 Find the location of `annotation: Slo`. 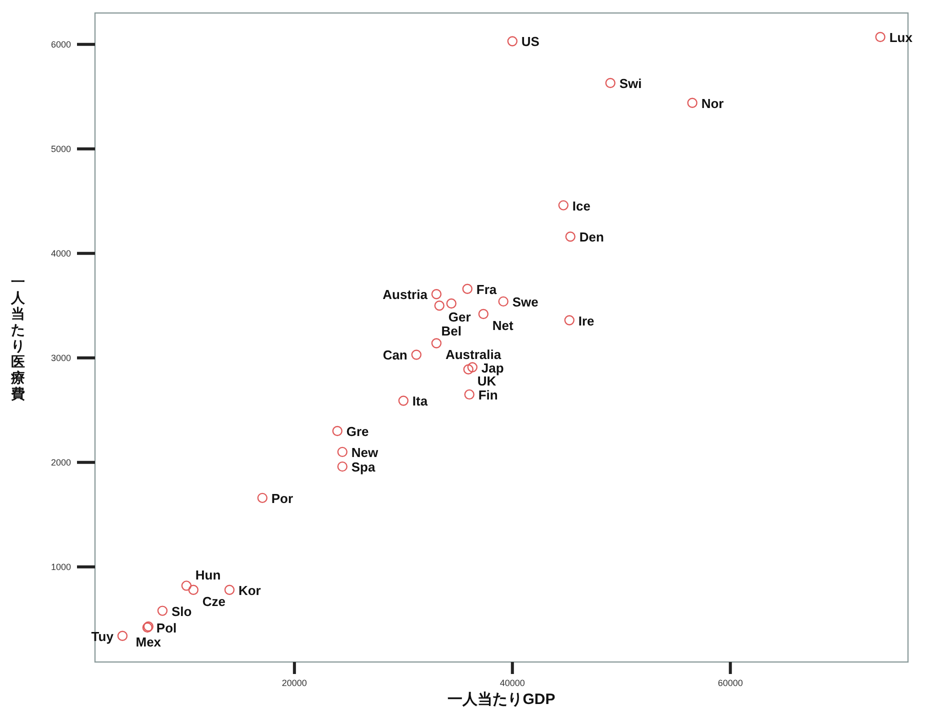

annotation: Slo is located at coordinates (181, 611).